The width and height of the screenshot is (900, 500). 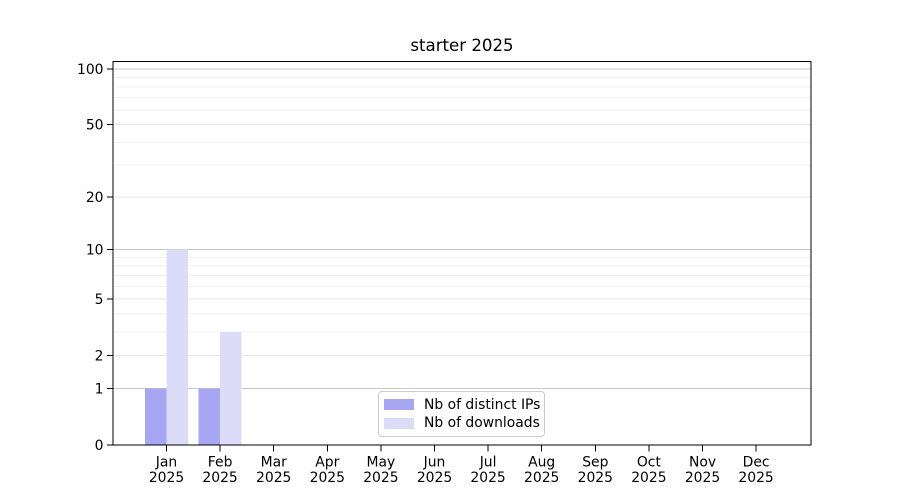 I want to click on chart-title: starter 2025, so click(x=462, y=45).